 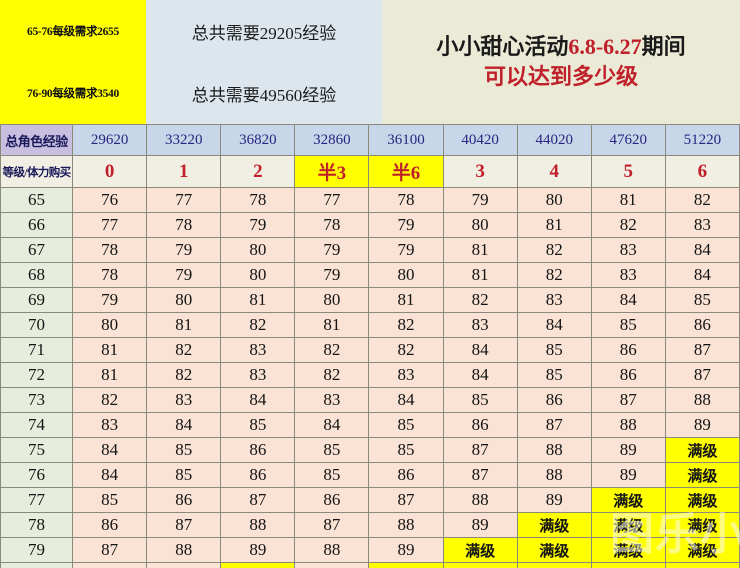 What do you see at coordinates (370, 300) in the screenshot?
I see `table-row: 69 79 80 81 80 81 82 83 84 85` at bounding box center [370, 300].